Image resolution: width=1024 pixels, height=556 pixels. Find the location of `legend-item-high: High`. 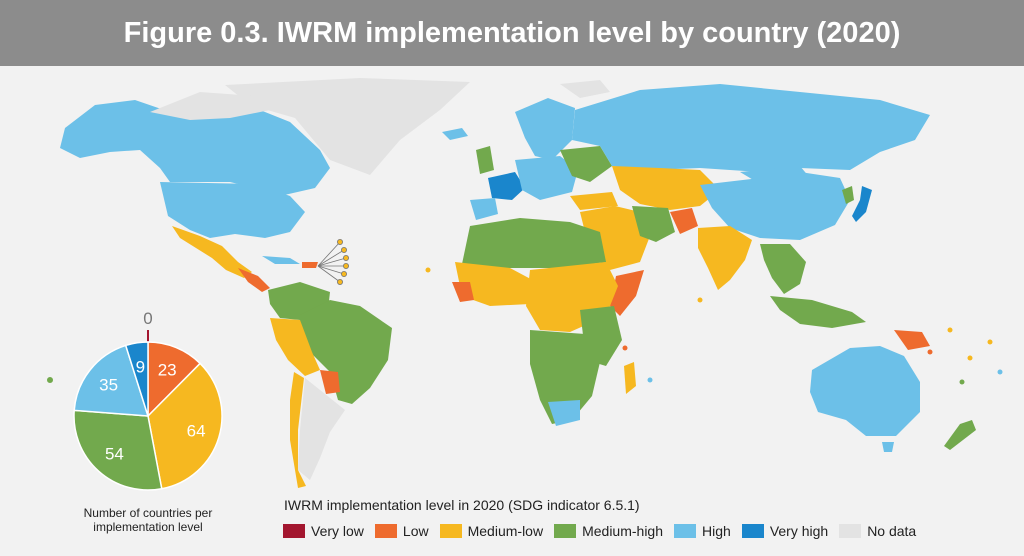

legend-item-high: High is located at coordinates (702, 531).